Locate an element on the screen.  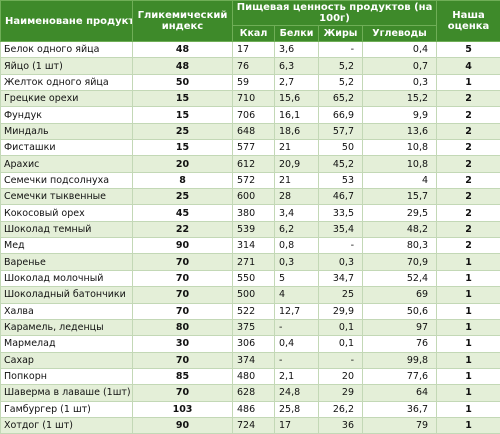
cell-carbs: 0,7 is located at coordinates (400, 66).